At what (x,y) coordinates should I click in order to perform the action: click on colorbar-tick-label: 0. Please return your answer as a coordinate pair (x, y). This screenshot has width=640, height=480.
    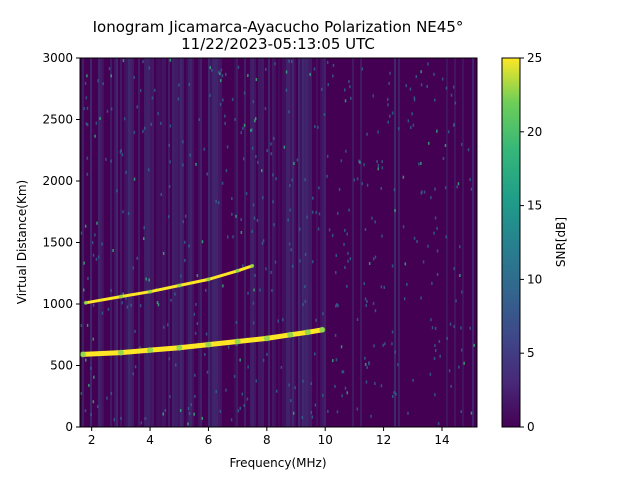
    Looking at the image, I should click on (531, 427).